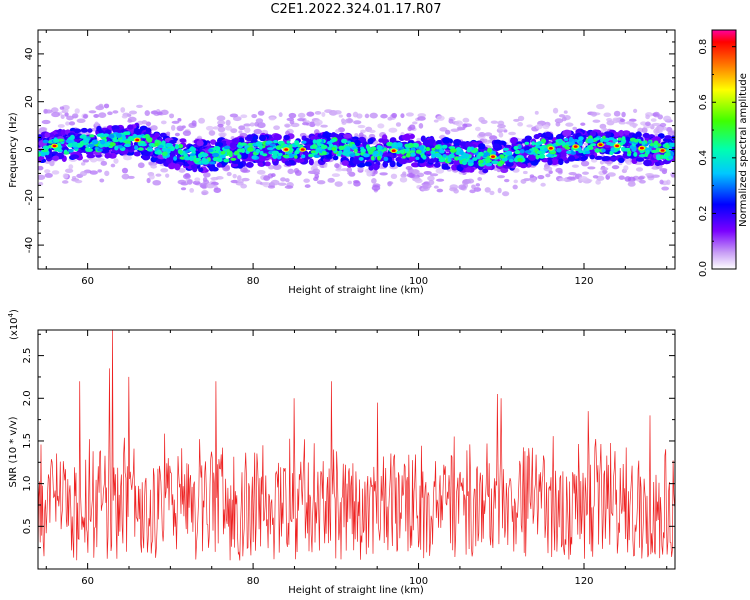 Image resolution: width=750 pixels, height=600 pixels. I want to click on snr-ytick-label: 0.5, so click(27, 526).